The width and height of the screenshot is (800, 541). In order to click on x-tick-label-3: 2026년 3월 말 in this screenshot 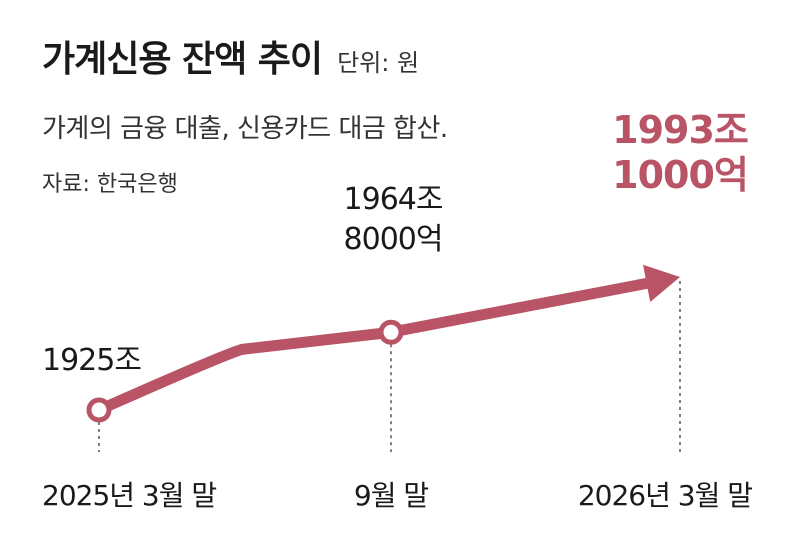, I will do `click(665, 495)`.